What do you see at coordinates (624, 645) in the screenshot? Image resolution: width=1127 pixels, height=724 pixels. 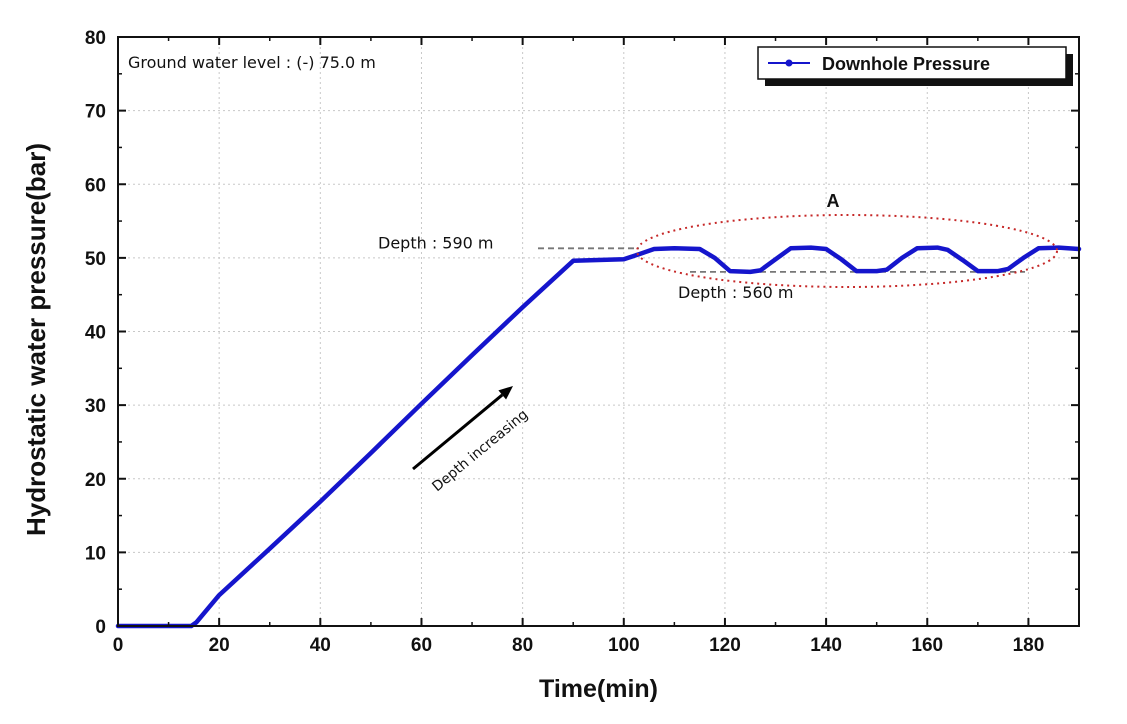 I see `x-tick-label: 100` at bounding box center [624, 645].